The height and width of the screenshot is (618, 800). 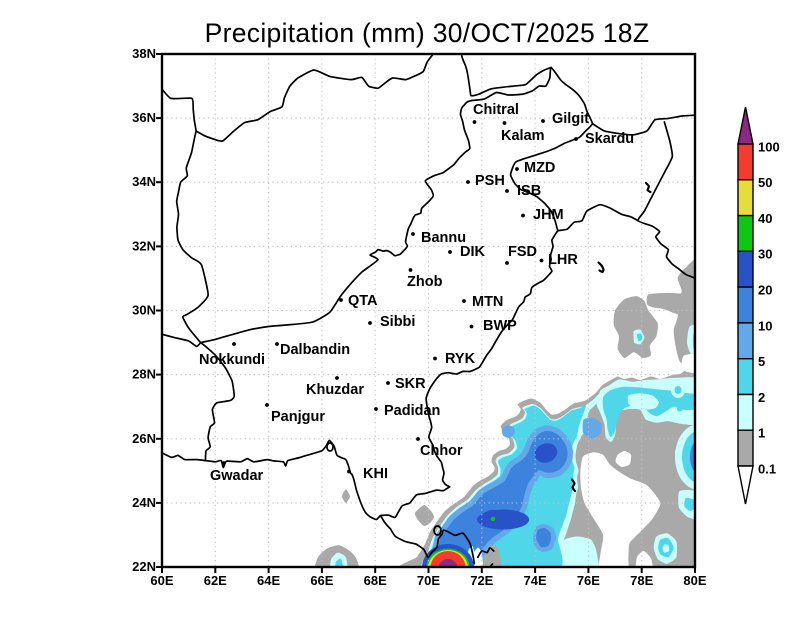 What do you see at coordinates (144, 502) in the screenshot?
I see `svg-text: 24N` at bounding box center [144, 502].